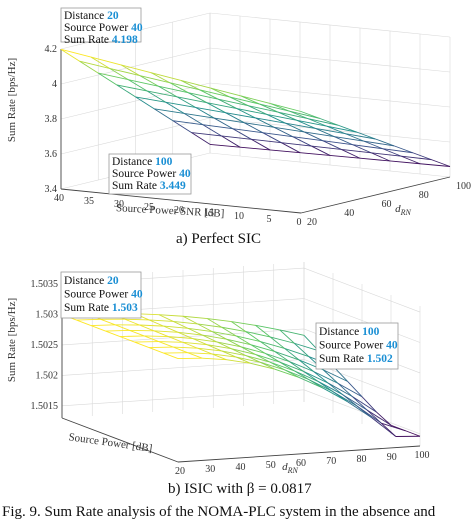 The height and width of the screenshot is (523, 474). What do you see at coordinates (371, 332) in the screenshot?
I see `datatip-value: 100` at bounding box center [371, 332].